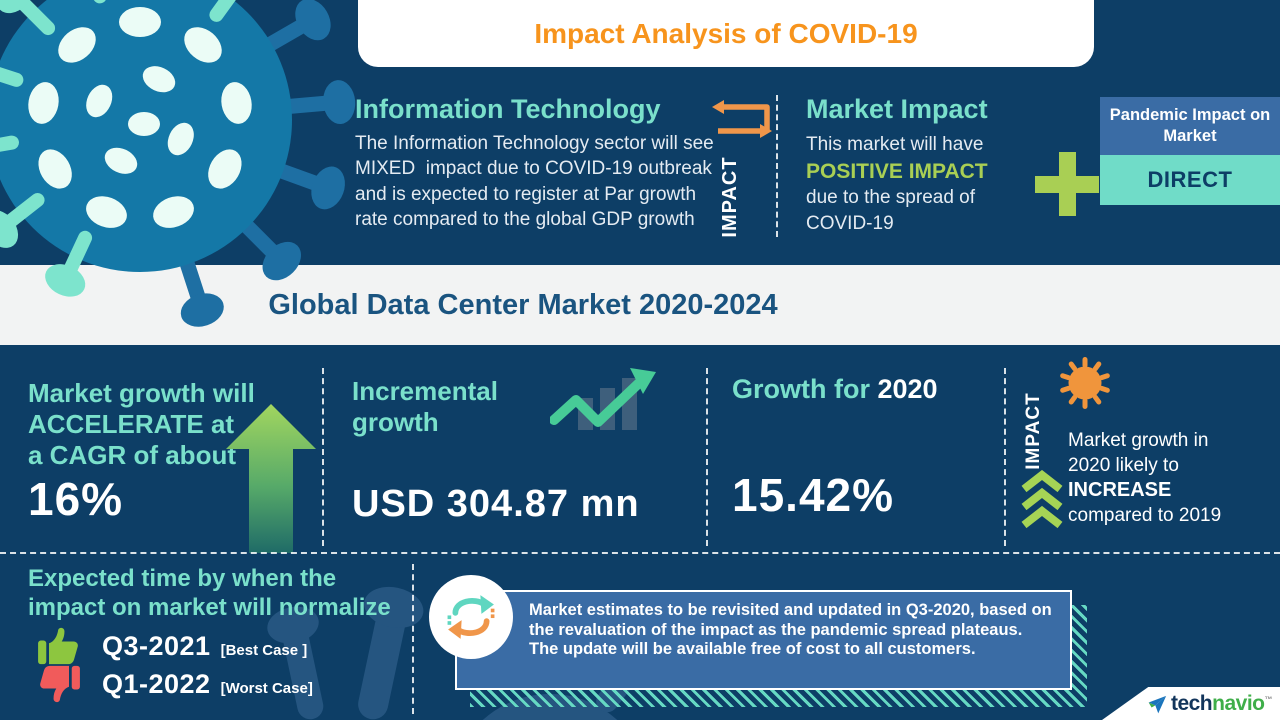 This screenshot has height=720, width=1280. I want to click on cagr-value: 16%, so click(76, 499).